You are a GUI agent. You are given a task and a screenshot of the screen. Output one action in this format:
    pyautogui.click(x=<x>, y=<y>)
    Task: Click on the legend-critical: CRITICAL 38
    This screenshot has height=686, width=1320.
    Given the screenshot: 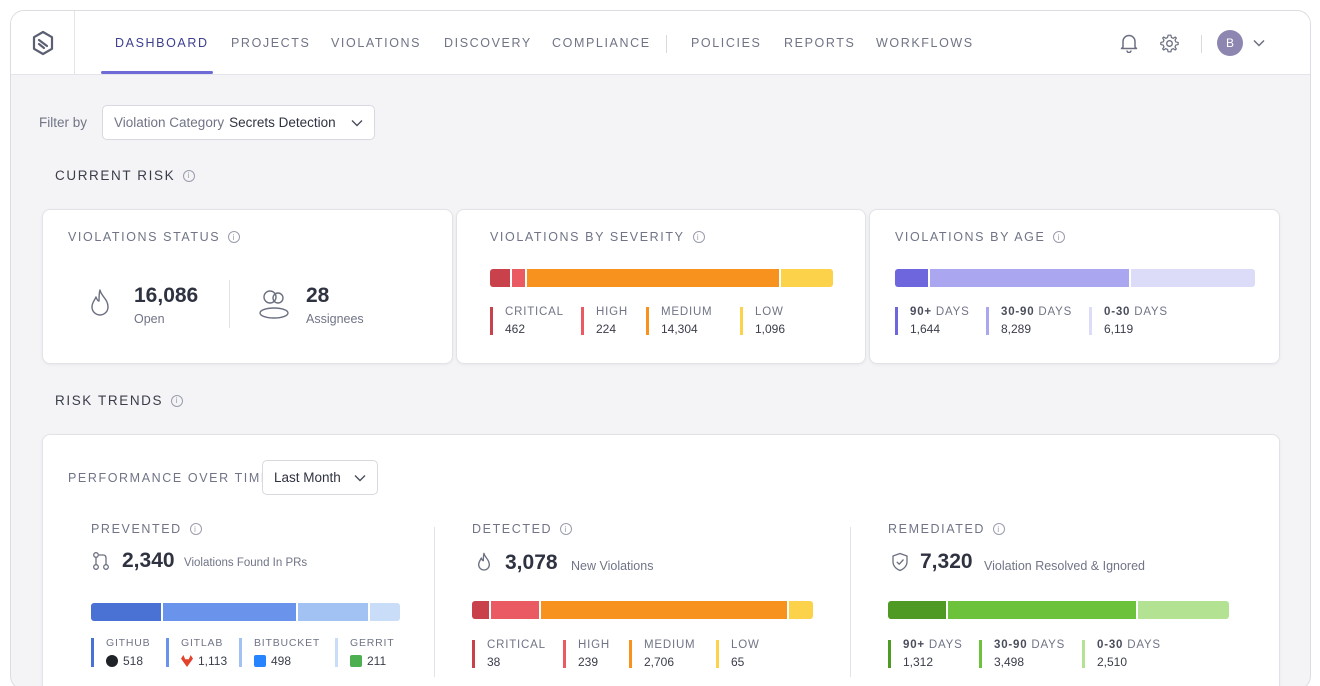 What is the action you would take?
    pyautogui.click(x=509, y=653)
    